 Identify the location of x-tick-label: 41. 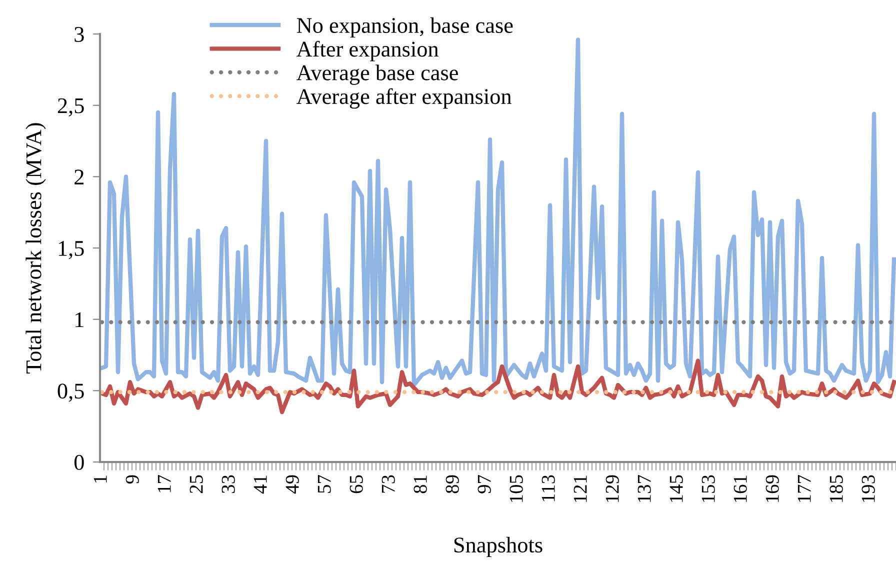
(260, 485).